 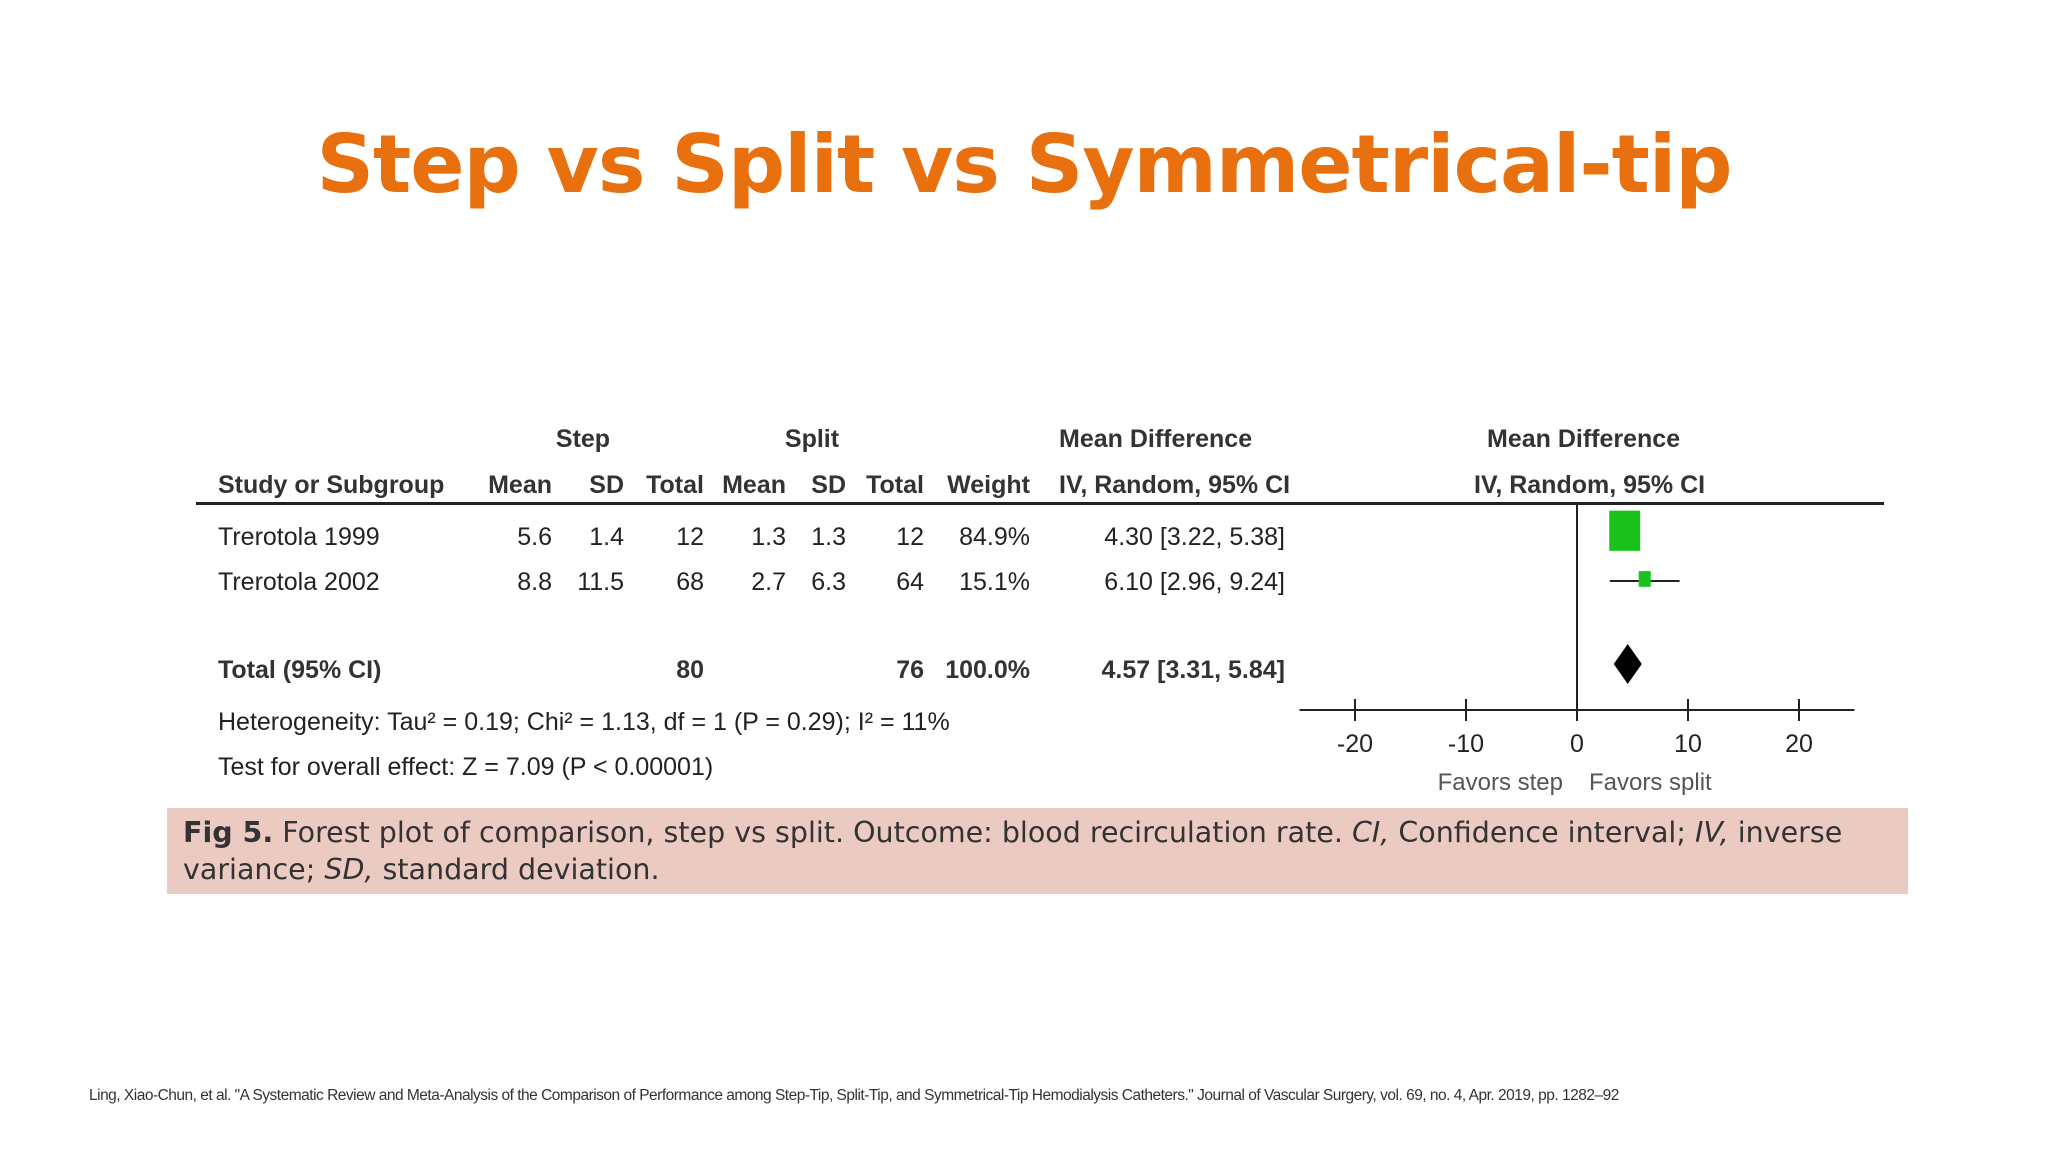 I want to click on caption-text: standard deviation., so click(x=516, y=869).